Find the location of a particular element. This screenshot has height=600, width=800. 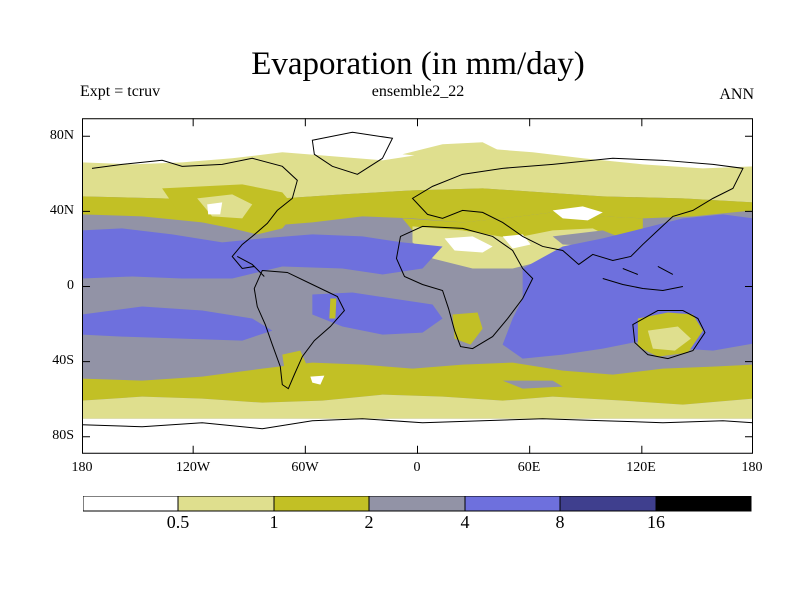

colorbar-label-16: 16 is located at coordinates (656, 522).